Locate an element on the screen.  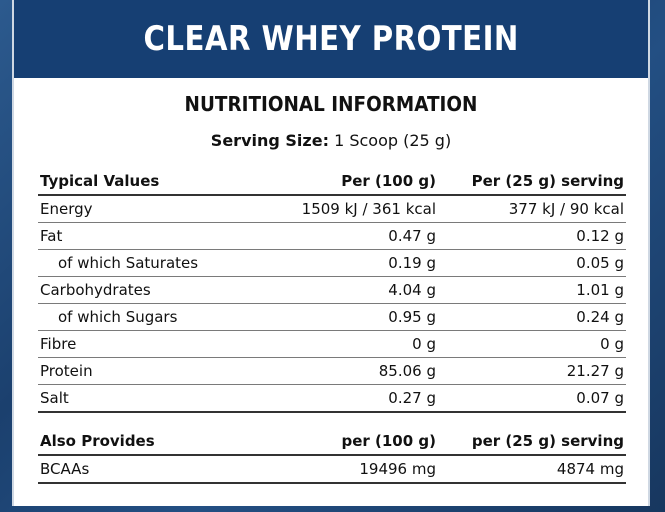
row-per-serving: 4874 mg is located at coordinates (590, 469).